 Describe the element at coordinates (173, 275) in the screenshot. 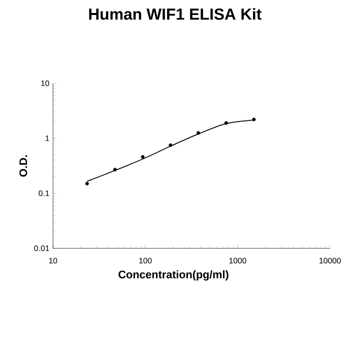

I see `x-axis-title: Concentration(pg/ml)` at that location.